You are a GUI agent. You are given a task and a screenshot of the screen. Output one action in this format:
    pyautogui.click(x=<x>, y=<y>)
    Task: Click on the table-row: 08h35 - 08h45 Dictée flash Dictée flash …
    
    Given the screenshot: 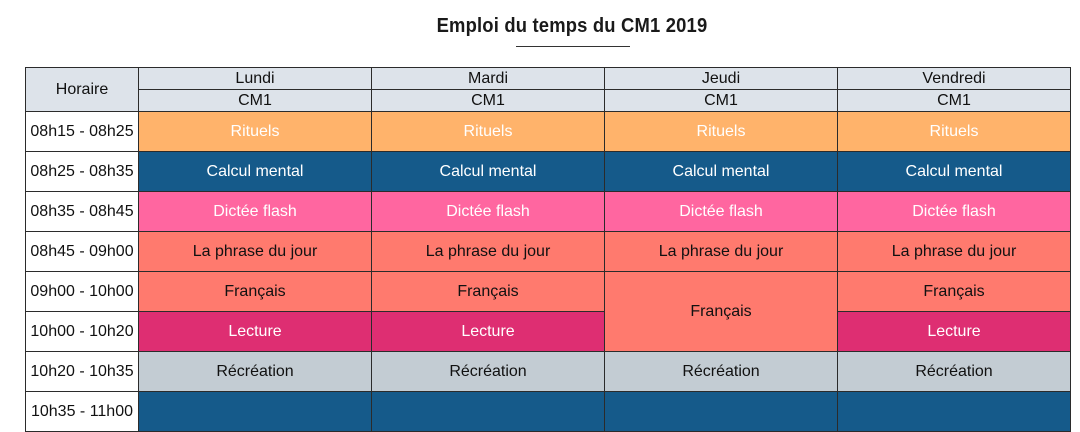 What is the action you would take?
    pyautogui.click(x=548, y=211)
    